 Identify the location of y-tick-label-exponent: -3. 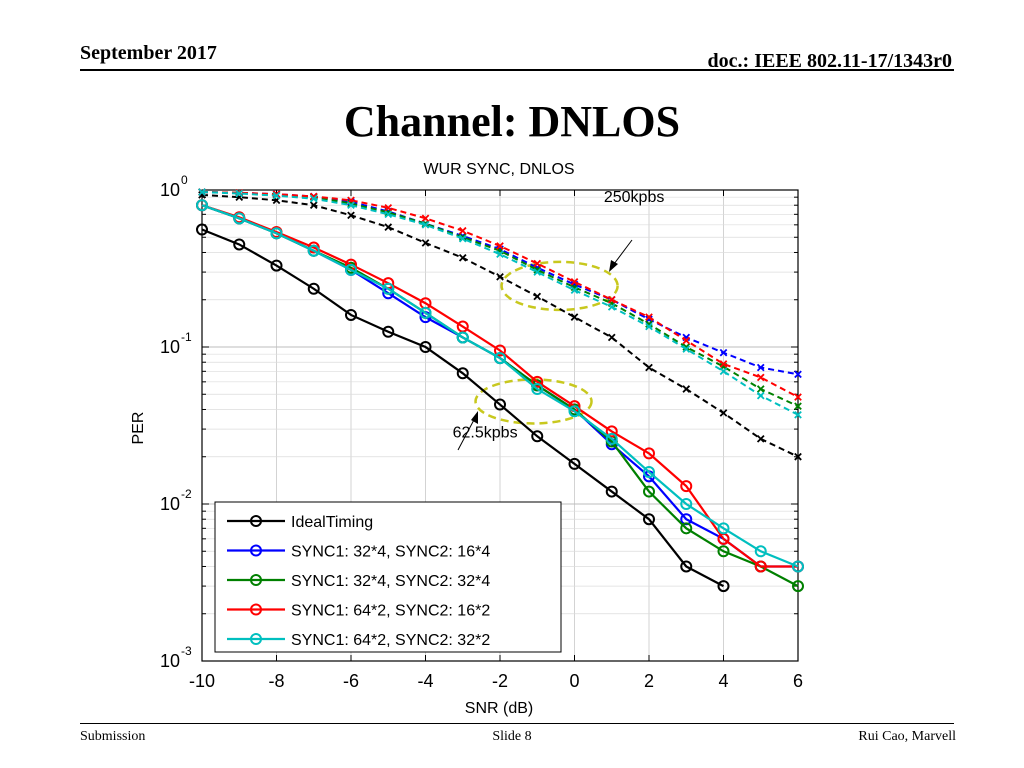
(186, 651).